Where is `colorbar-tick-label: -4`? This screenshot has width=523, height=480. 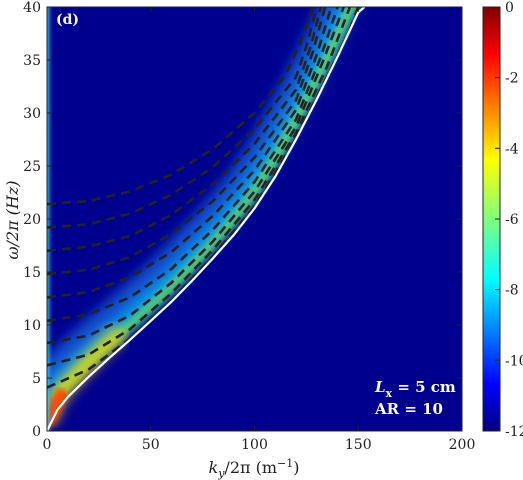 colorbar-tick-label: -4 is located at coordinates (512, 149).